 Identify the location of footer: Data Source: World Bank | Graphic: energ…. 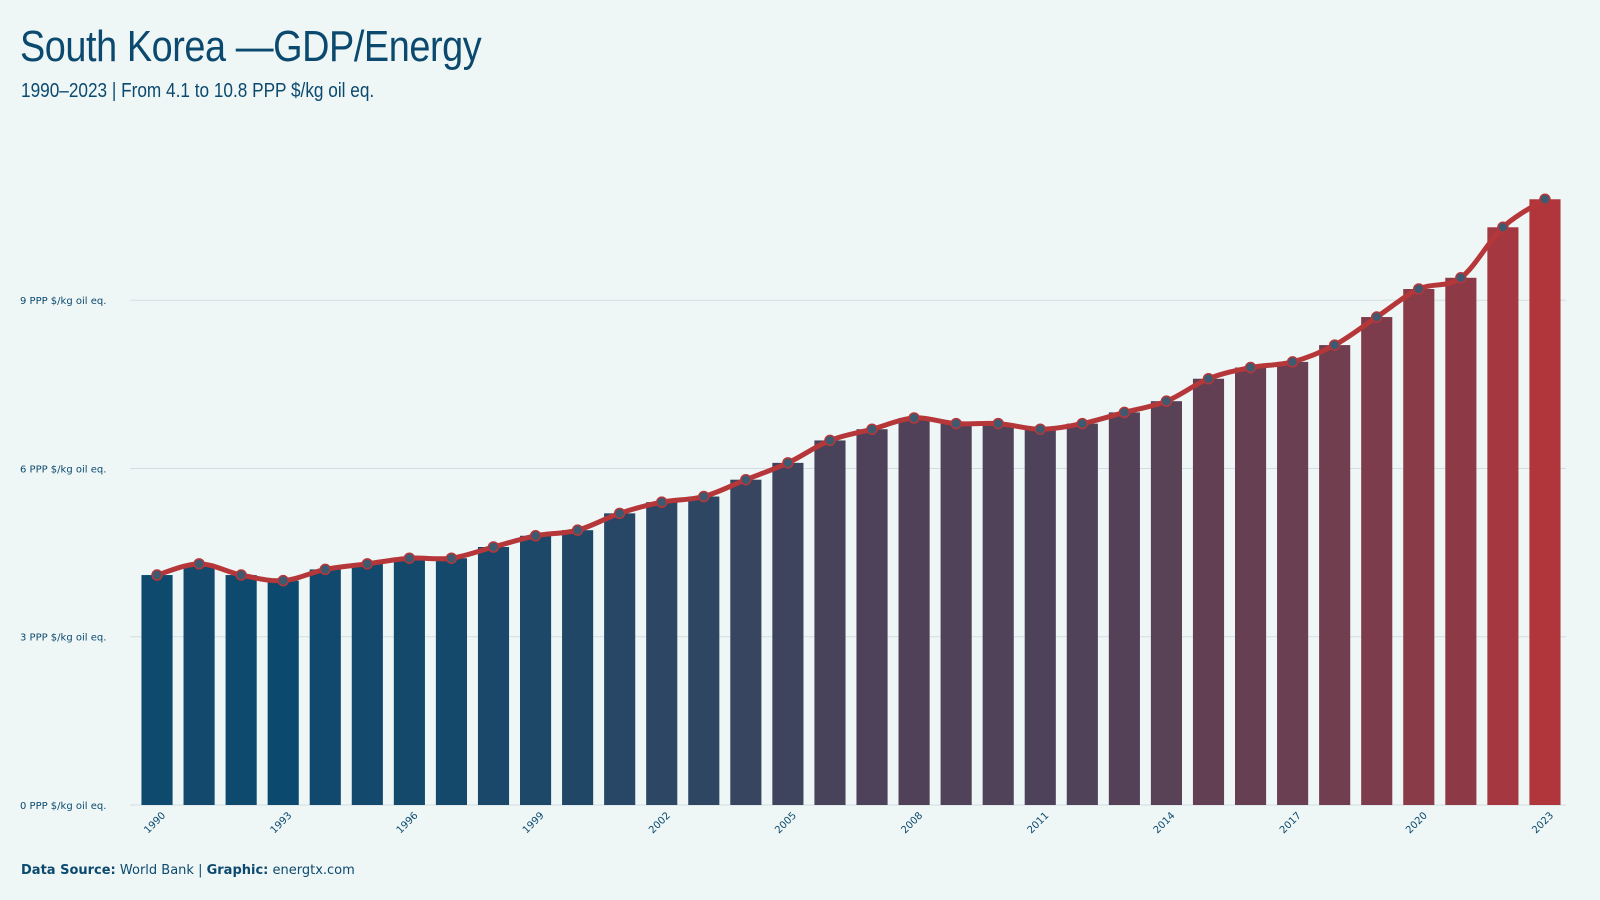
(188, 870).